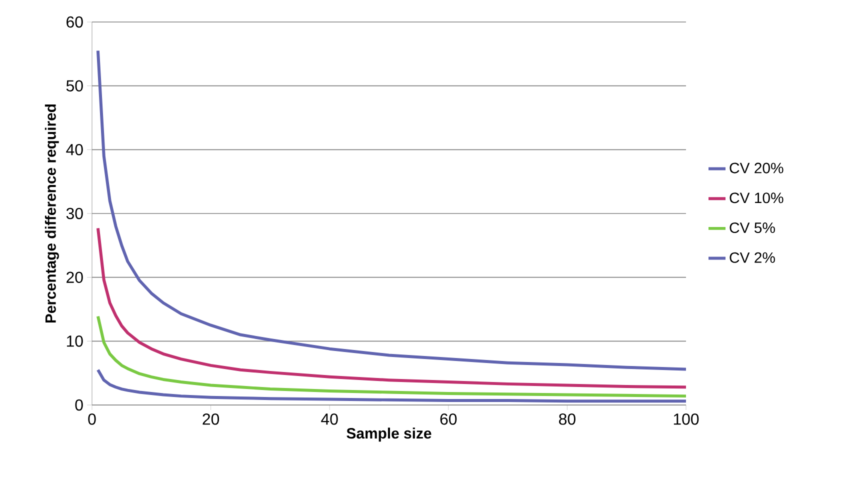 Image resolution: width=856 pixels, height=479 pixels. Describe the element at coordinates (752, 257) in the screenshot. I see `legend-label: CV 2%` at that location.